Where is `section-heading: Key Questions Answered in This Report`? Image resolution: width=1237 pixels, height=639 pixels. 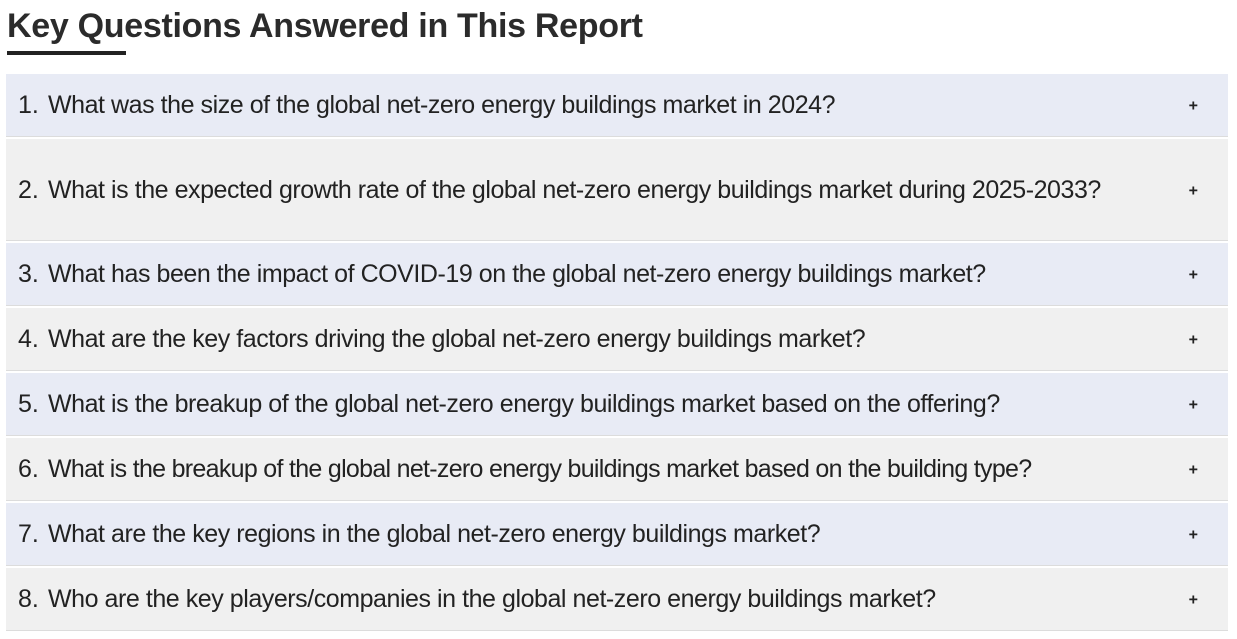 section-heading: Key Questions Answered in This Report is located at coordinates (325, 26).